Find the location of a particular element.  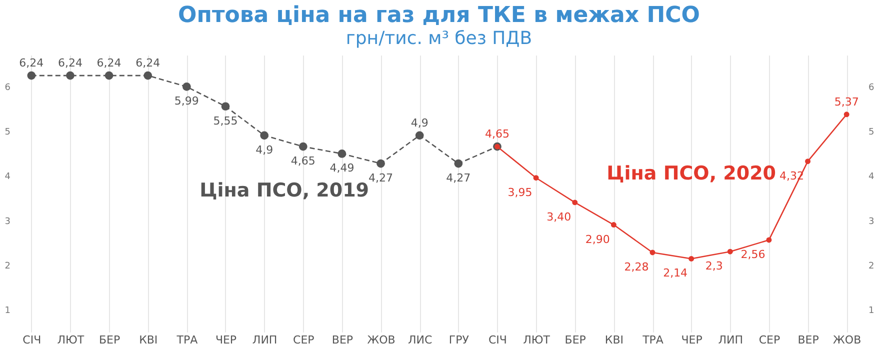

y-tick-label: 2 is located at coordinates (7, 266).